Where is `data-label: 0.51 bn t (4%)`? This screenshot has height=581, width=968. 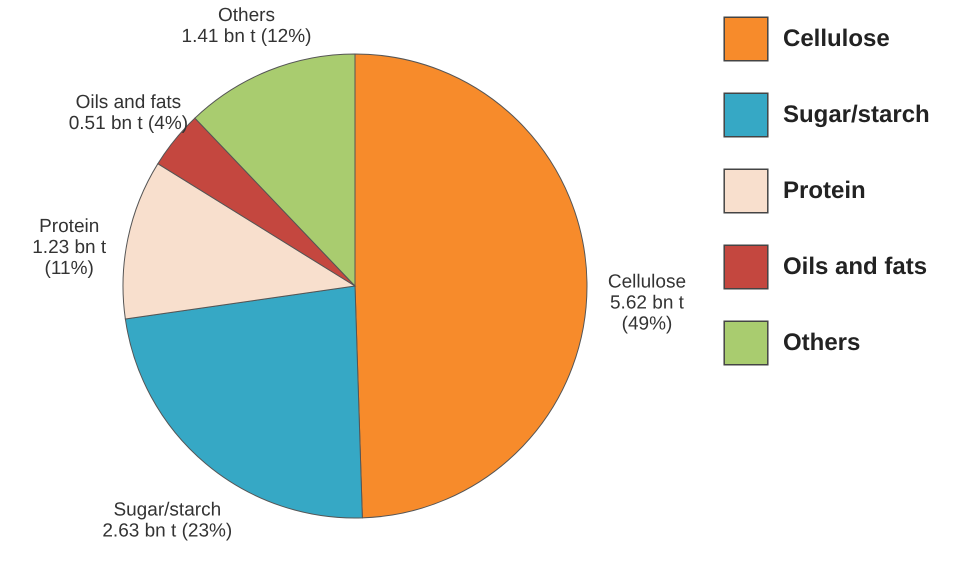 data-label: 0.51 bn t (4%) is located at coordinates (128, 123).